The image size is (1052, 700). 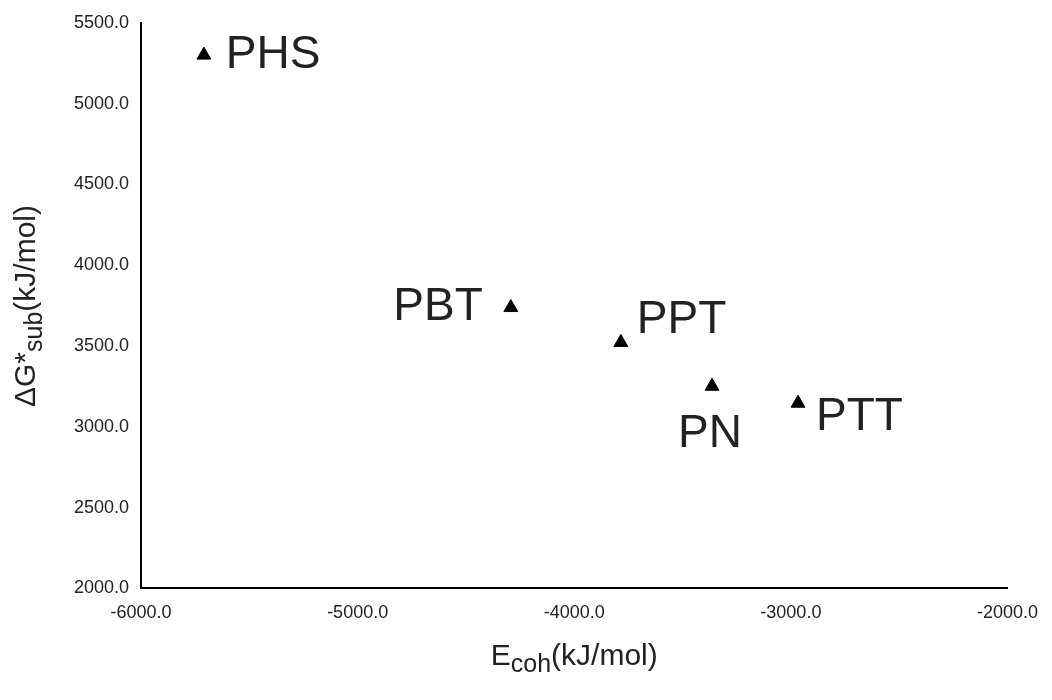 What do you see at coordinates (101, 587) in the screenshot?
I see `y-tick-label: 2000.0` at bounding box center [101, 587].